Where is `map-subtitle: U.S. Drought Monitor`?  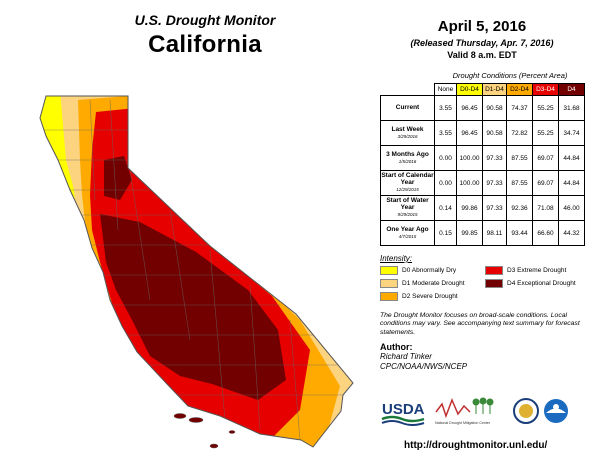
map-subtitle: U.S. Drought Monitor is located at coordinates (205, 20).